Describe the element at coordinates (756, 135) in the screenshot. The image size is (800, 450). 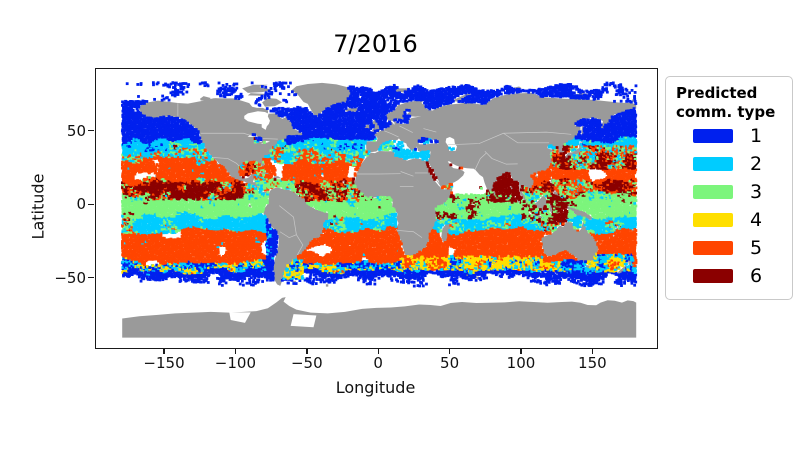
I see `legend-label: 1` at that location.